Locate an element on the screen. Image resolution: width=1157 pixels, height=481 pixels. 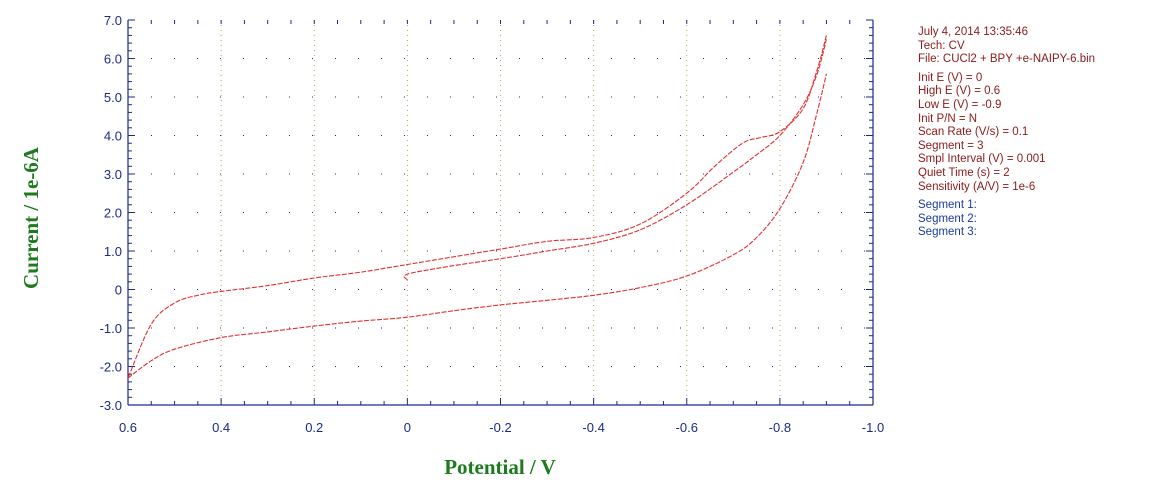
y-tick-label: 0 is located at coordinates (118, 290).